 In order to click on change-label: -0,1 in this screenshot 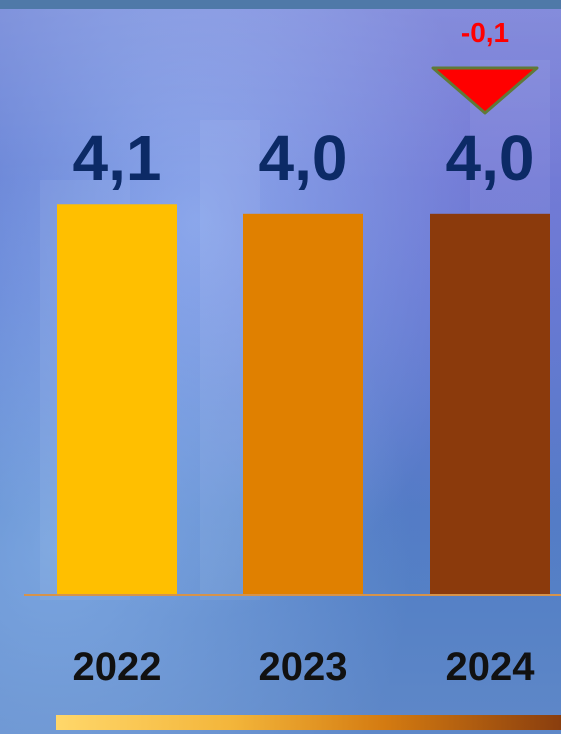, I will do `click(485, 32)`.